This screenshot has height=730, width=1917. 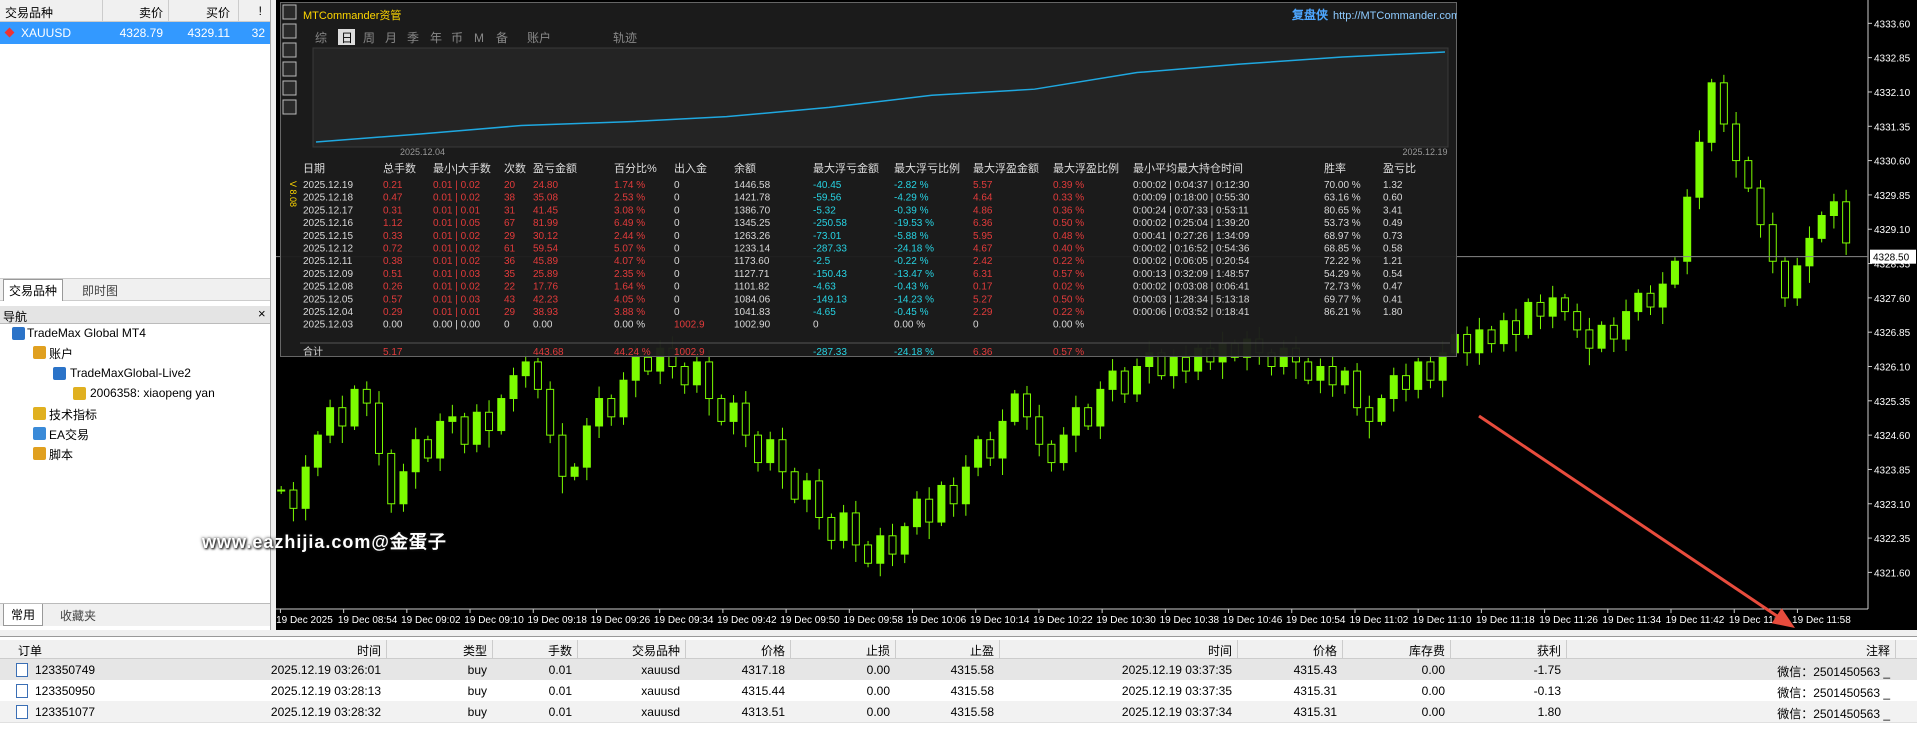 I want to click on term-divider, so click(x=386, y=649).